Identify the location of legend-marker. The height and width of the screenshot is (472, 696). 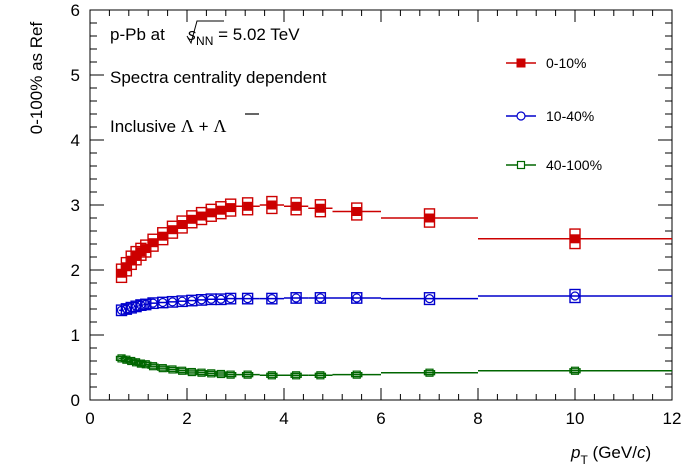
(521, 63).